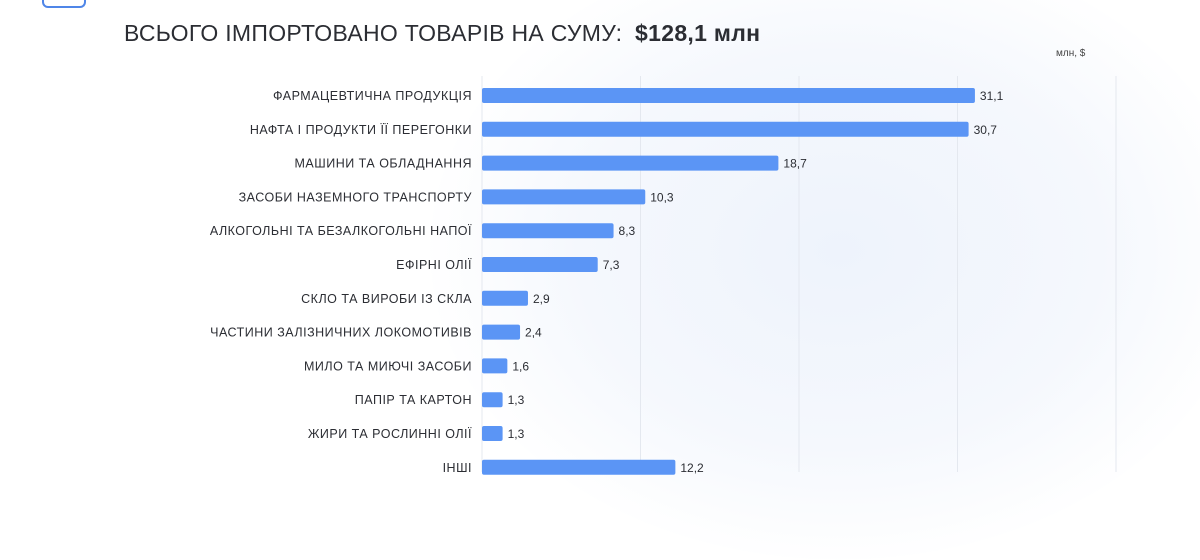 The width and height of the screenshot is (1200, 560). What do you see at coordinates (627, 231) in the screenshot?
I see `value-label: 8,3` at bounding box center [627, 231].